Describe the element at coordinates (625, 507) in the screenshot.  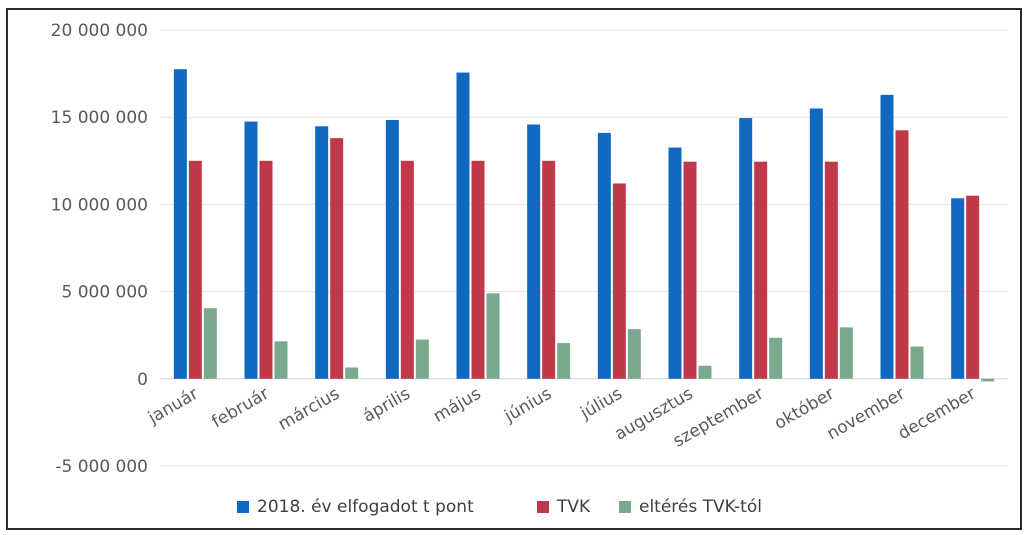
I see `legend-item-elteres-swatch` at that location.